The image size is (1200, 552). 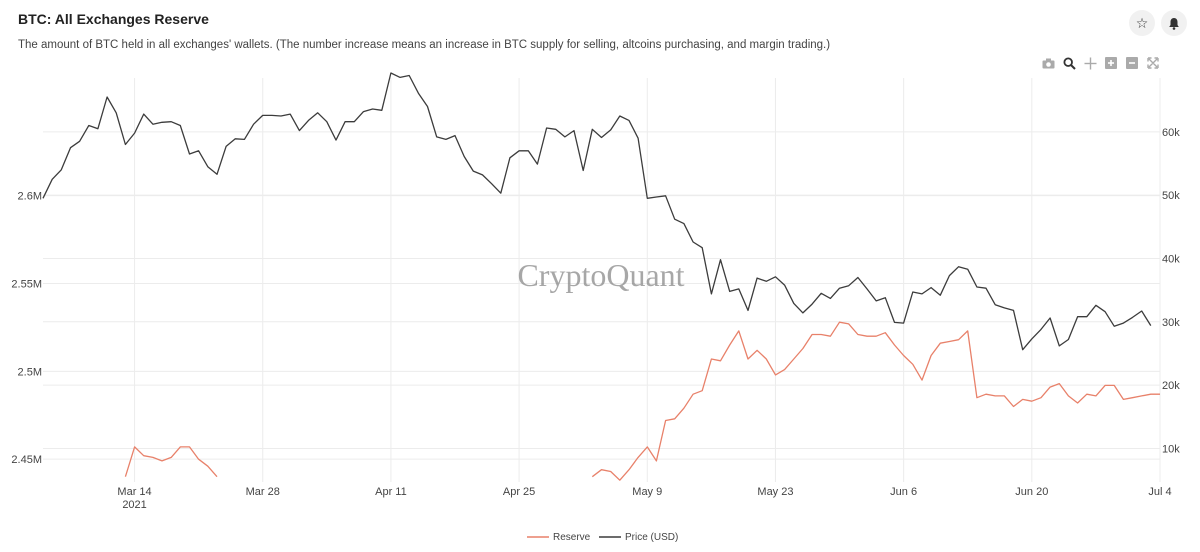 I want to click on legend-item: Price (USD), so click(x=638, y=537).